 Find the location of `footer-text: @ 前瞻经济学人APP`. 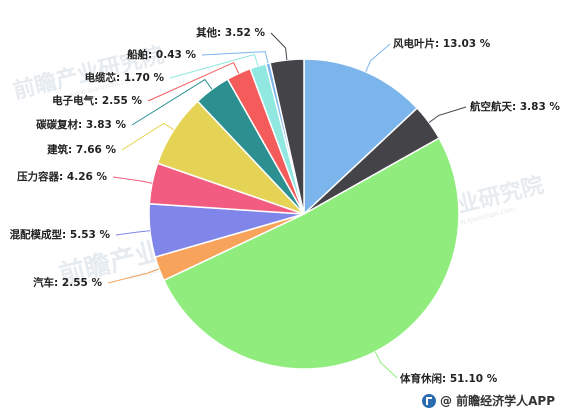

footer-text: @ 前瞻经济学人APP is located at coordinates (497, 401).